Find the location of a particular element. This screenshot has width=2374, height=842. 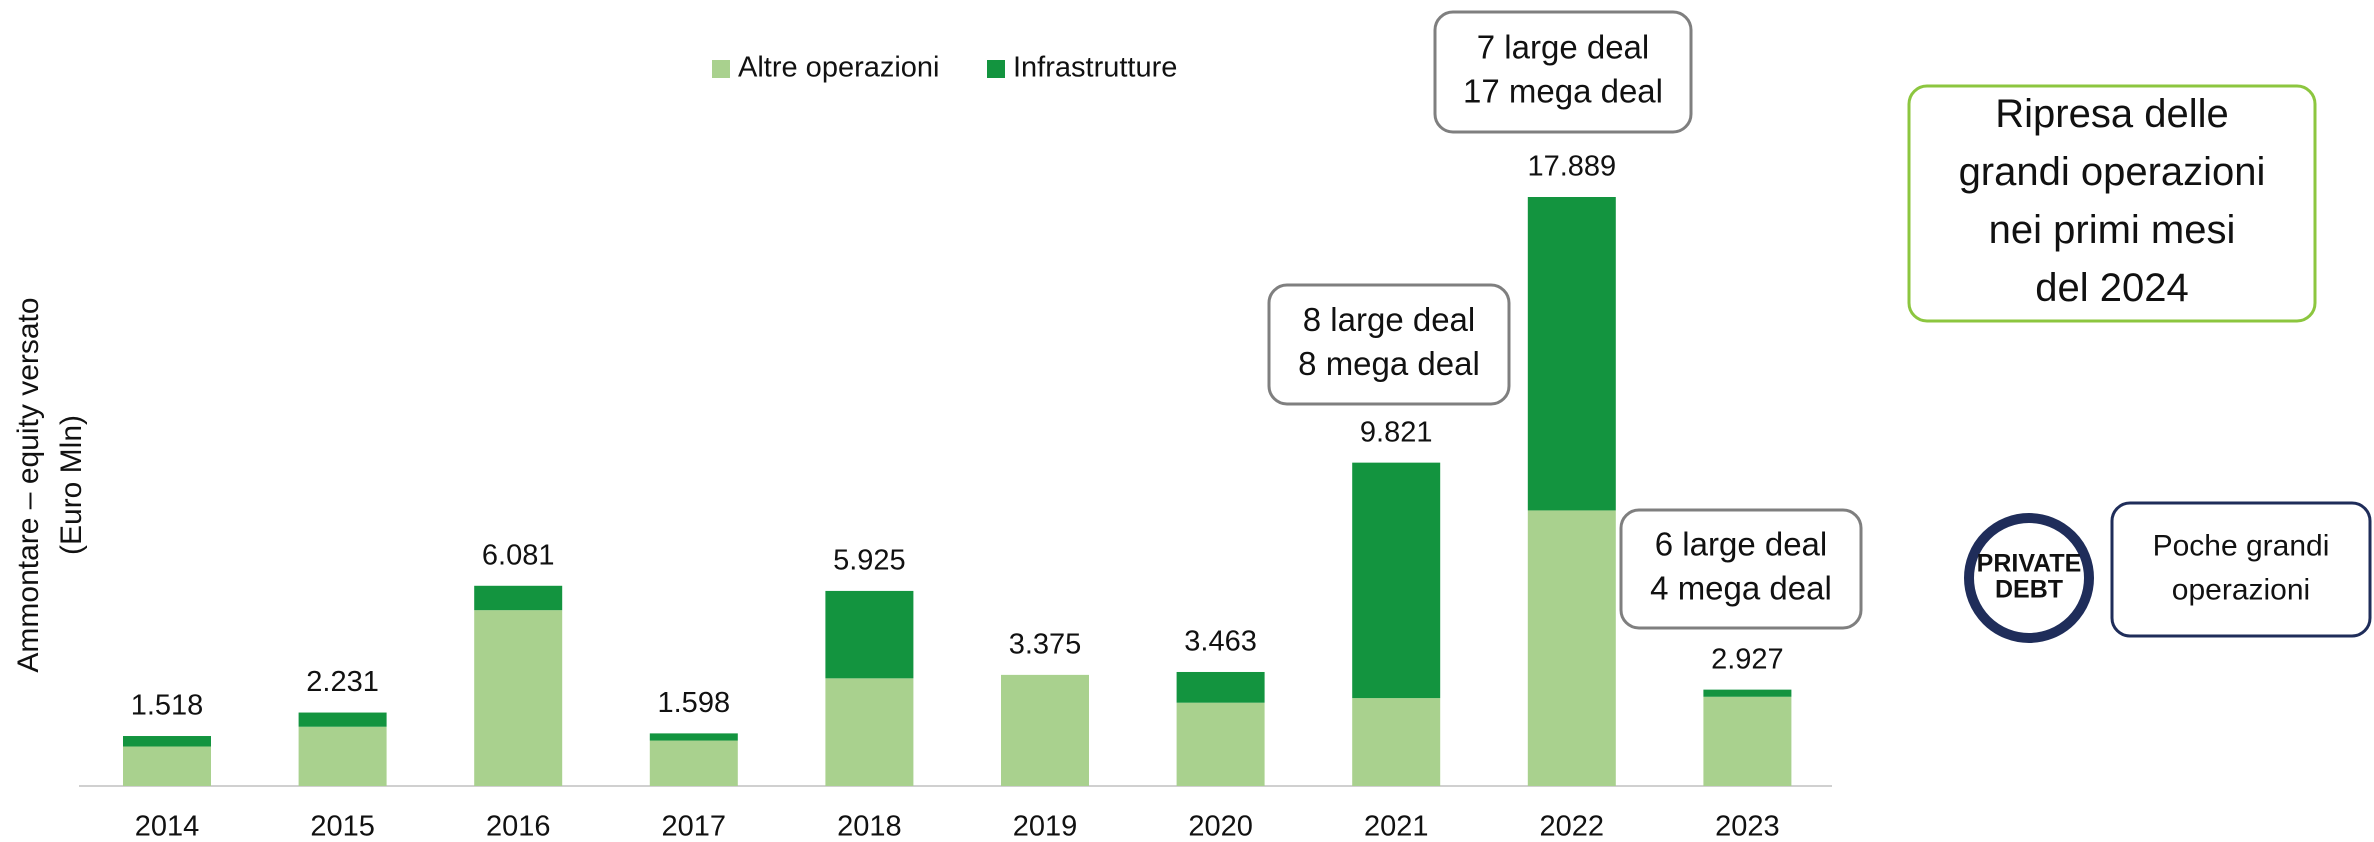

x-tick-label: 2014 is located at coordinates (167, 826).